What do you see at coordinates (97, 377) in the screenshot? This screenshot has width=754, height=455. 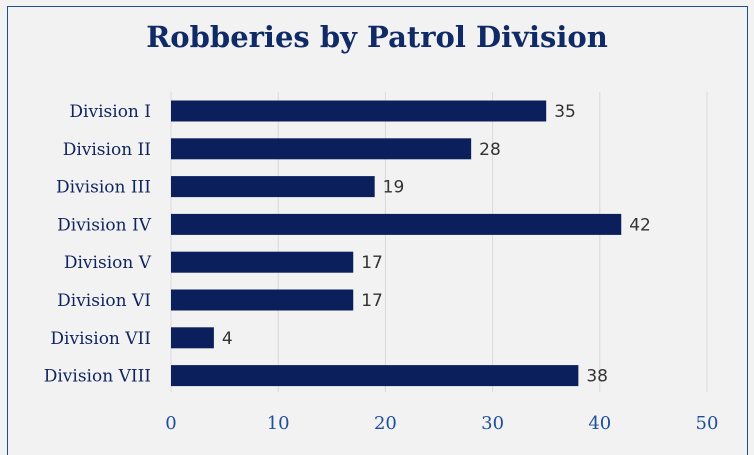 I see `category-label: Division VIII` at bounding box center [97, 377].